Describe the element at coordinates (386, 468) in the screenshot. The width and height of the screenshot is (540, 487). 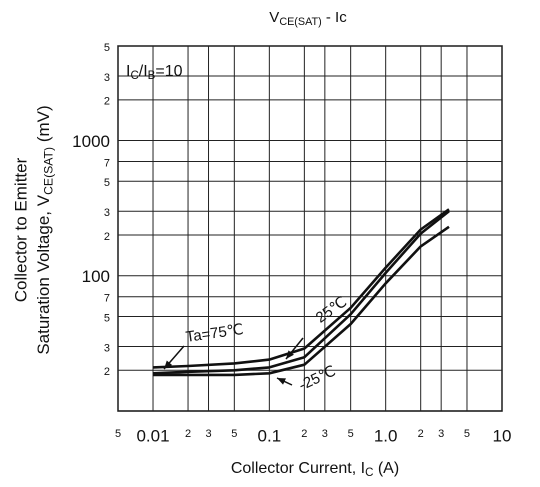
I see `text-part: (A)` at that location.